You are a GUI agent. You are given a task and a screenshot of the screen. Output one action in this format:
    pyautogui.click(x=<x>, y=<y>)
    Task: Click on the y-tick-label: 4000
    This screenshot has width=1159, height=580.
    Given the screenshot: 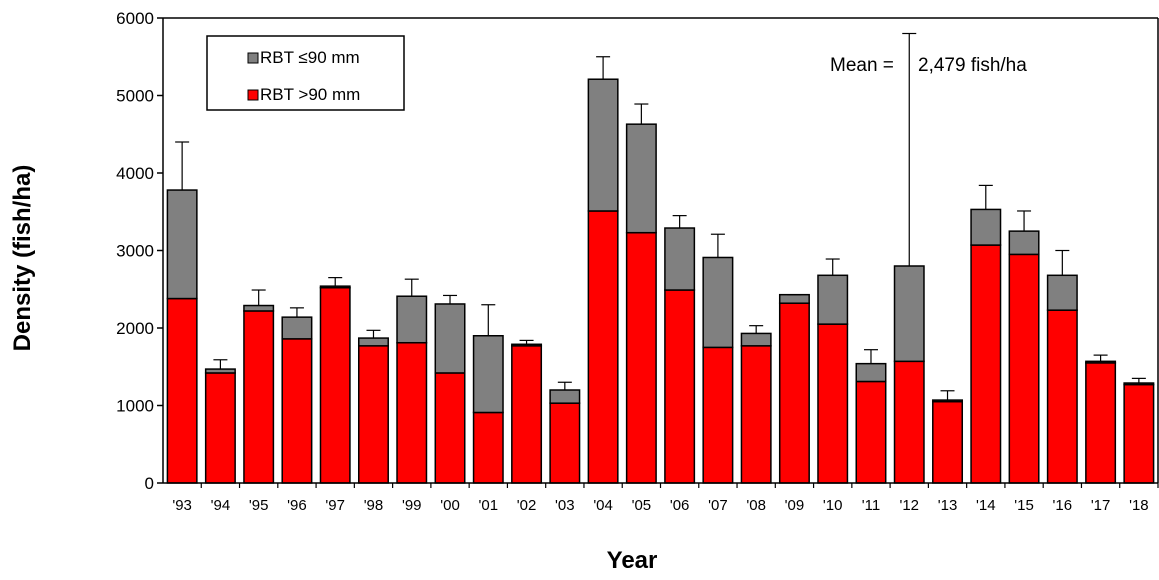 What is the action you would take?
    pyautogui.click(x=135, y=173)
    